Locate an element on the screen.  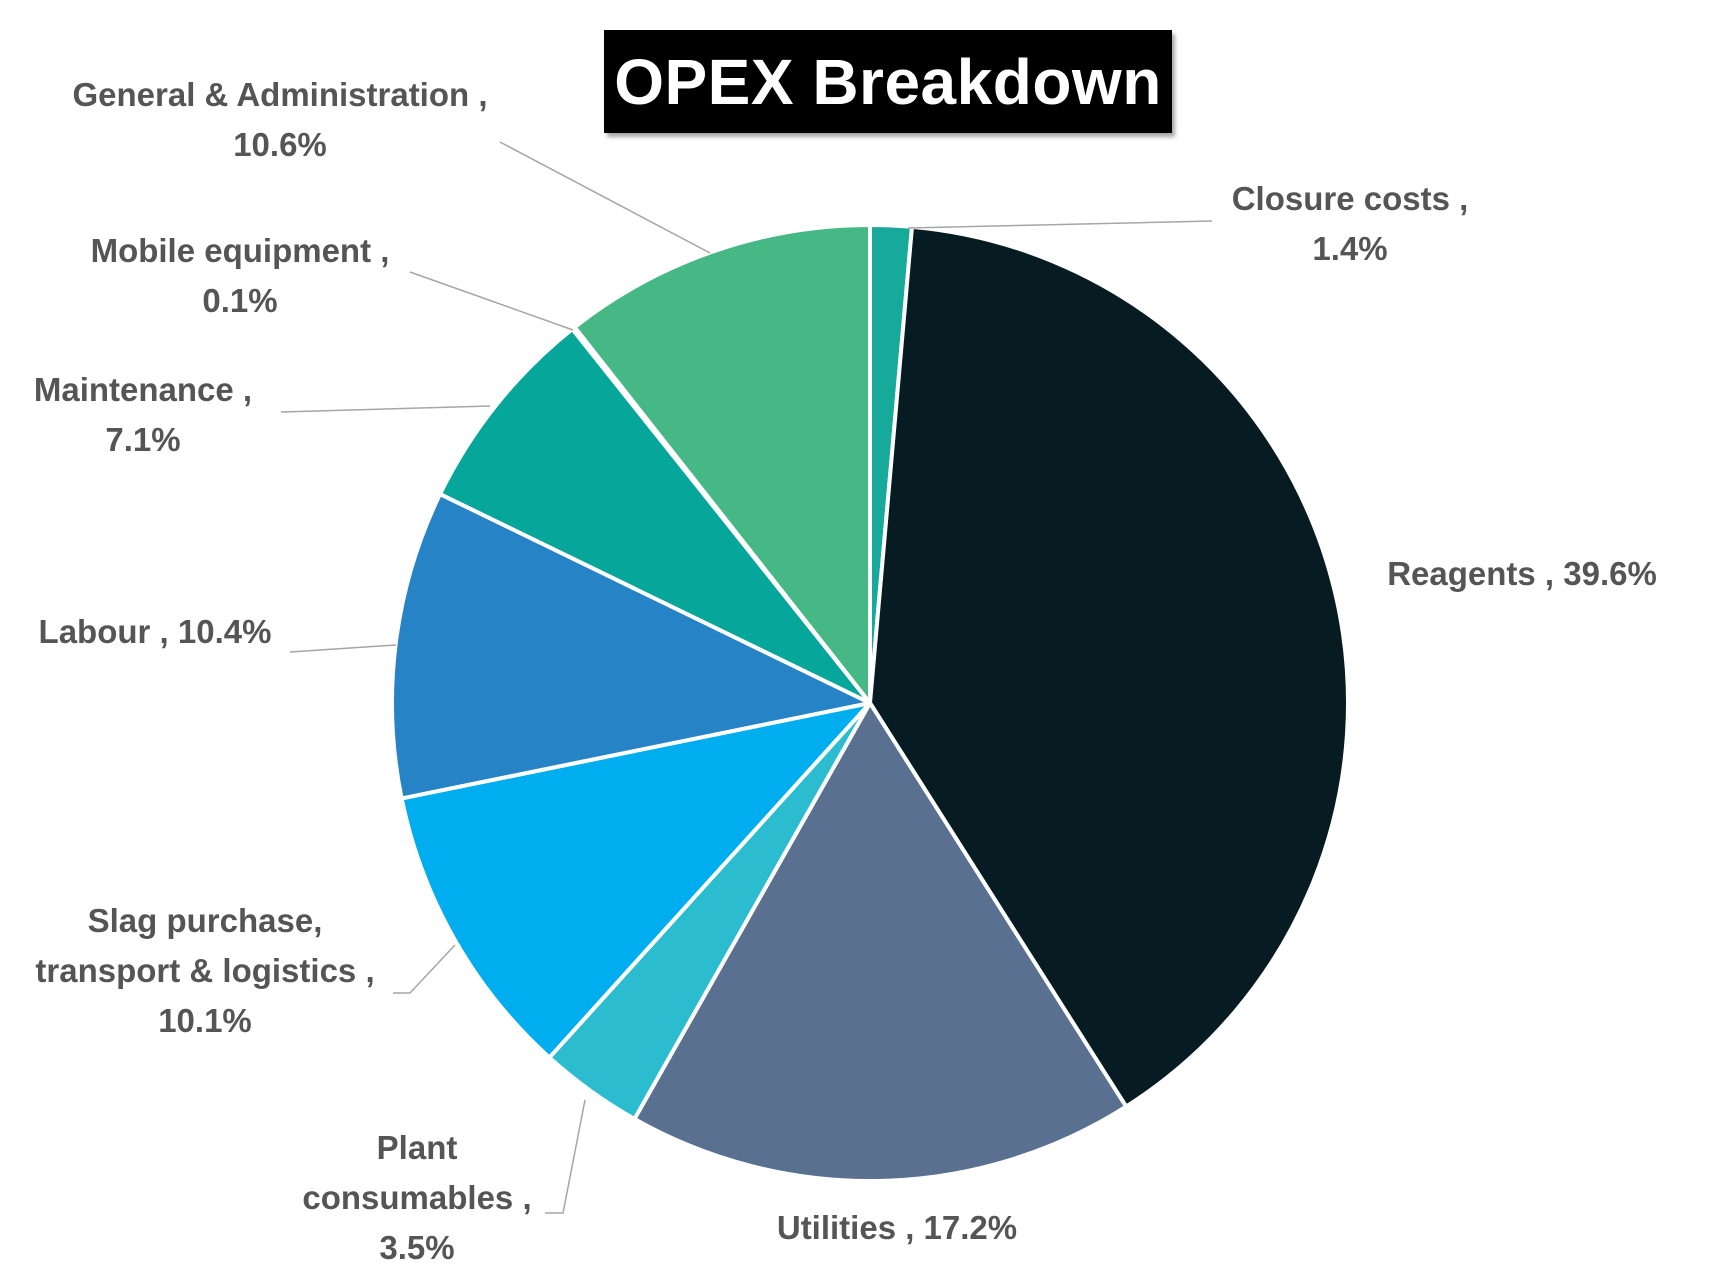
data-label-slag-purchase-transport-logistics-line: 10.1% is located at coordinates (205, 1020).